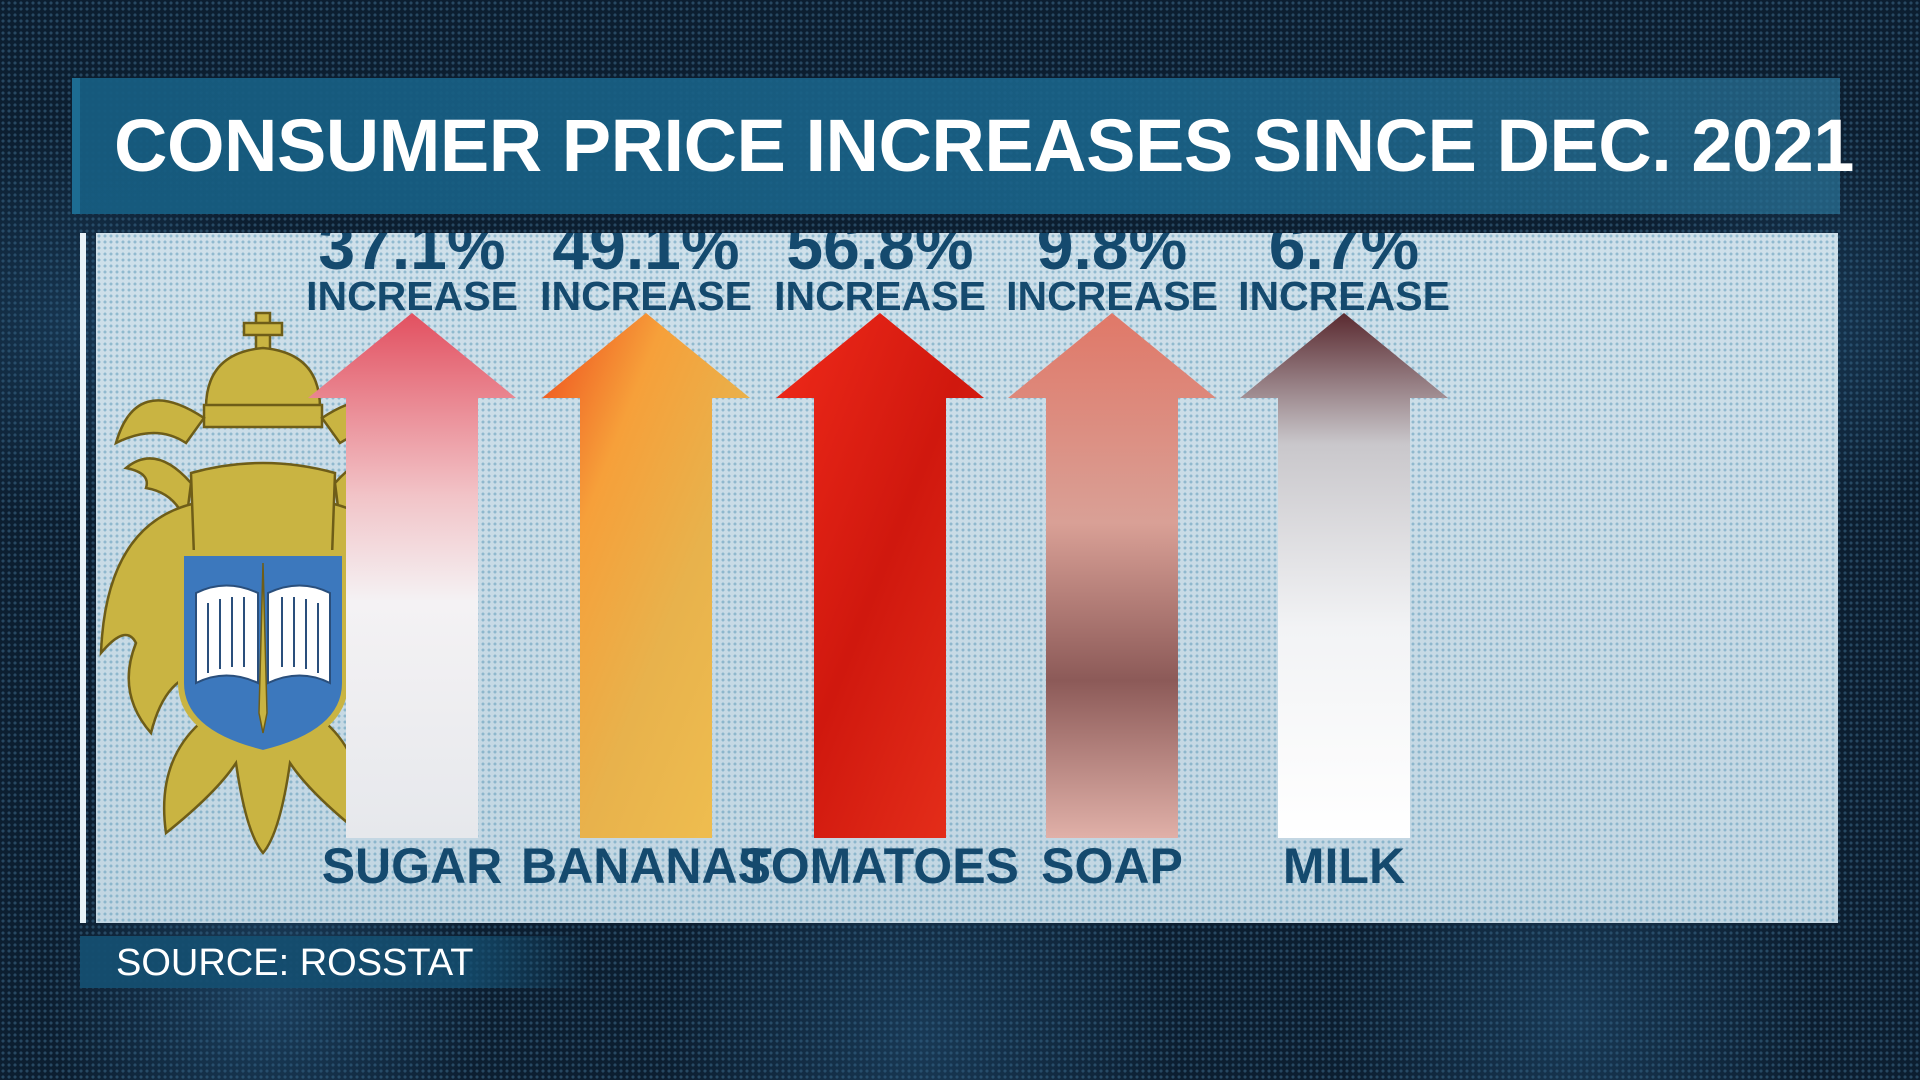 Image resolution: width=1920 pixels, height=1080 pixels. I want to click on arrow-mark-tomatoes, so click(880, 575).